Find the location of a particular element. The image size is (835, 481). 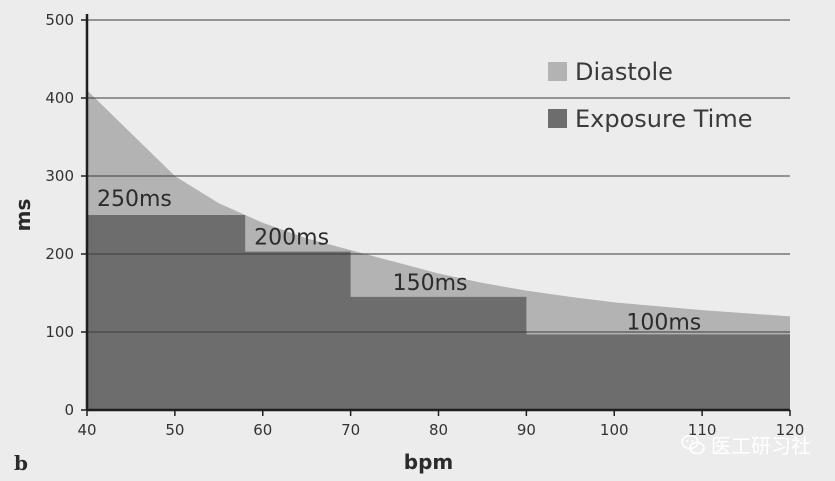

x-tick-label: 110 is located at coordinates (702, 430).